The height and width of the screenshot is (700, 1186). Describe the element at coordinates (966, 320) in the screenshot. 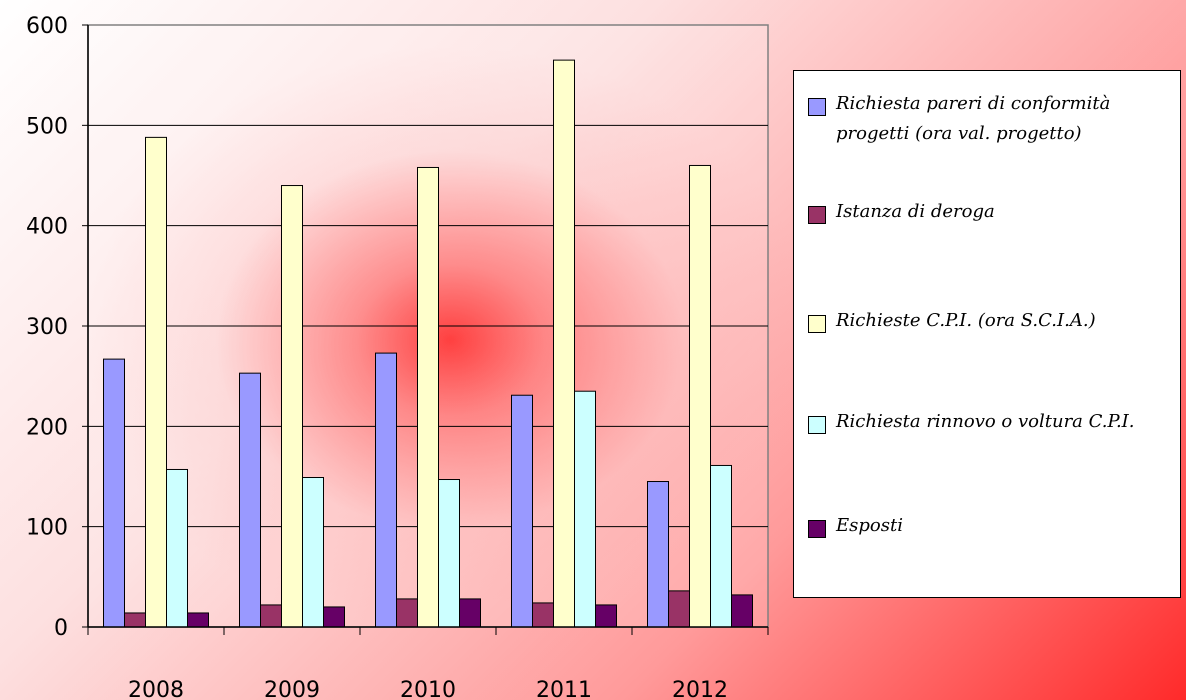

I see `legend-label-cpi: Richieste C.P.I. (ora S.C.I.A.)` at that location.